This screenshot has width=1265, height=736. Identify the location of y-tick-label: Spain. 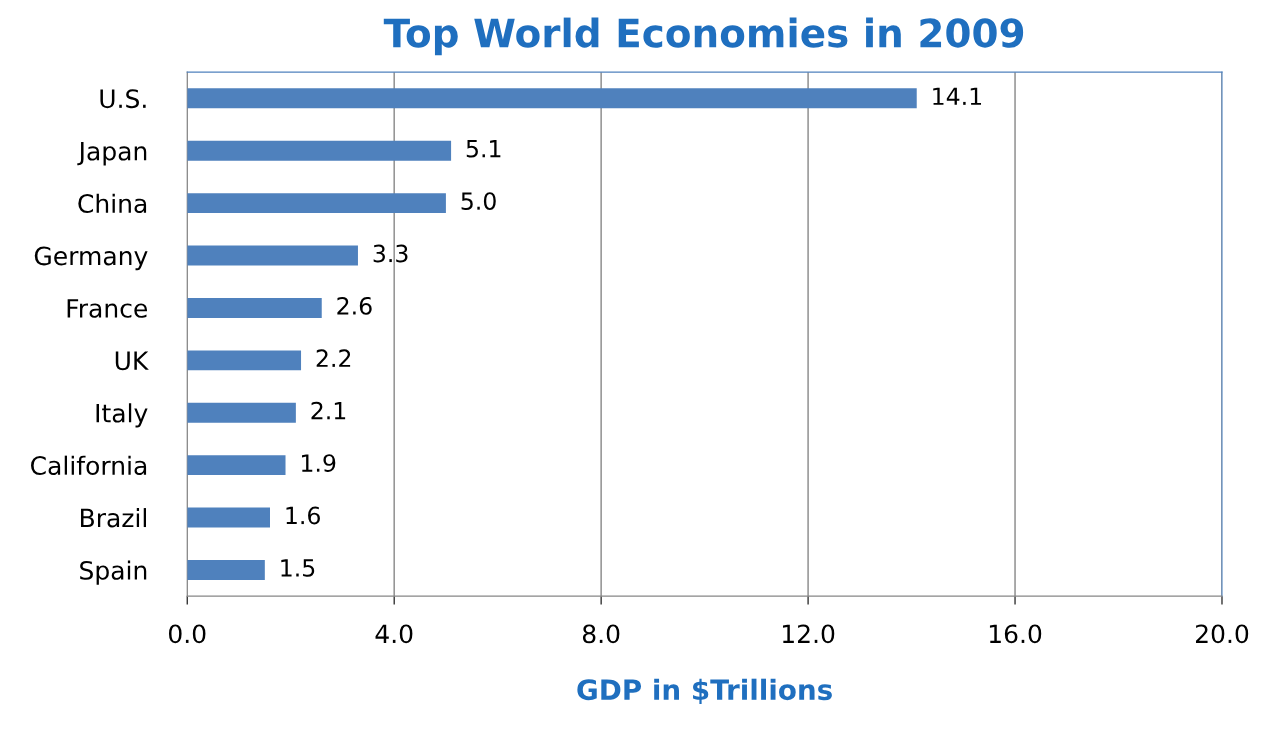
(113, 572).